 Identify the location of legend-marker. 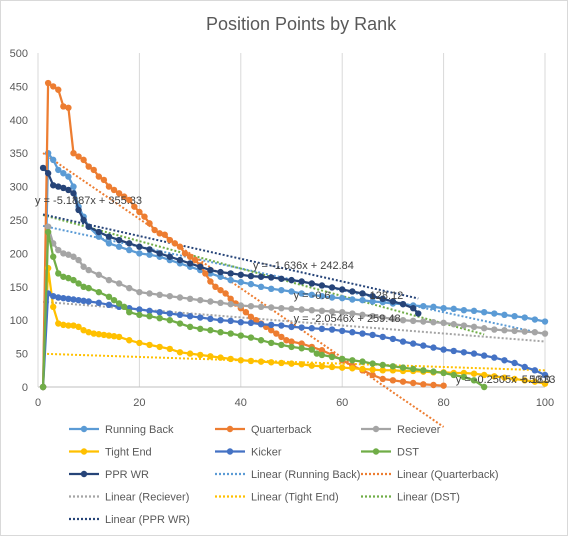
(84, 474).